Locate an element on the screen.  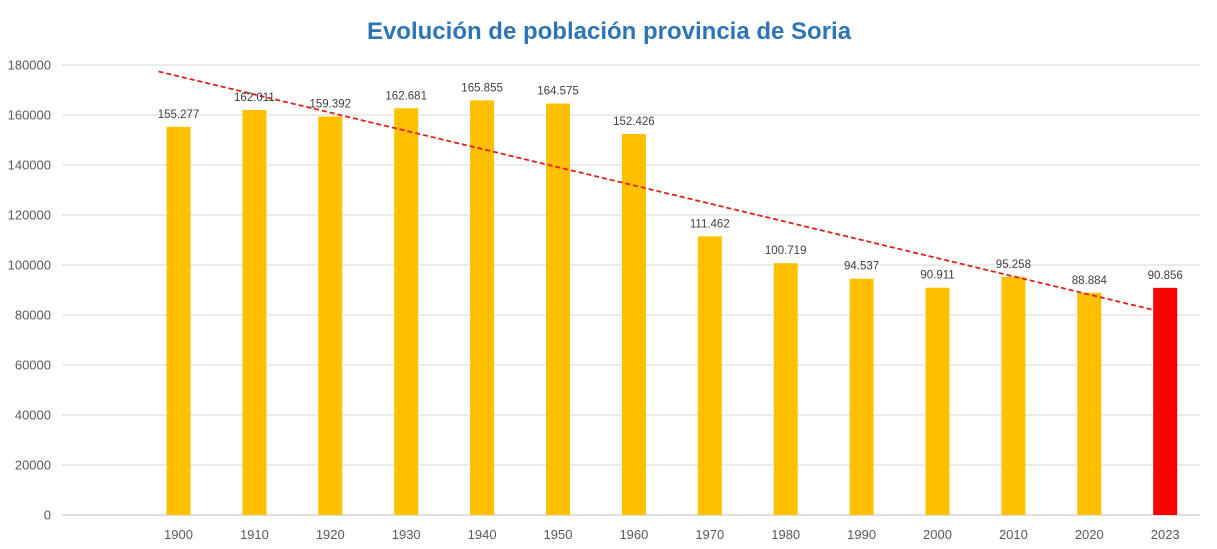
data-label: 95.258 is located at coordinates (1013, 265).